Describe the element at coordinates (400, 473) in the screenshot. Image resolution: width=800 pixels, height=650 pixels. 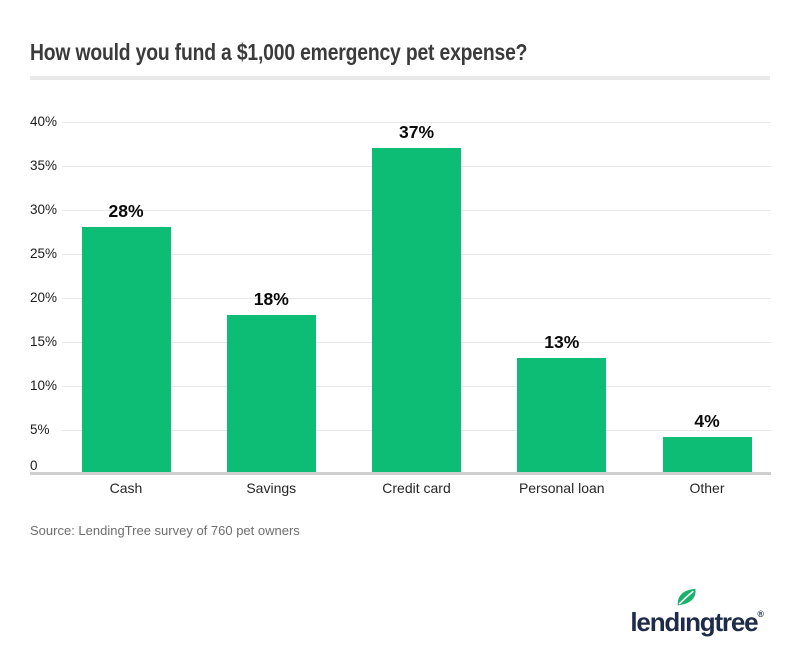
I see `x-axis-baseline` at that location.